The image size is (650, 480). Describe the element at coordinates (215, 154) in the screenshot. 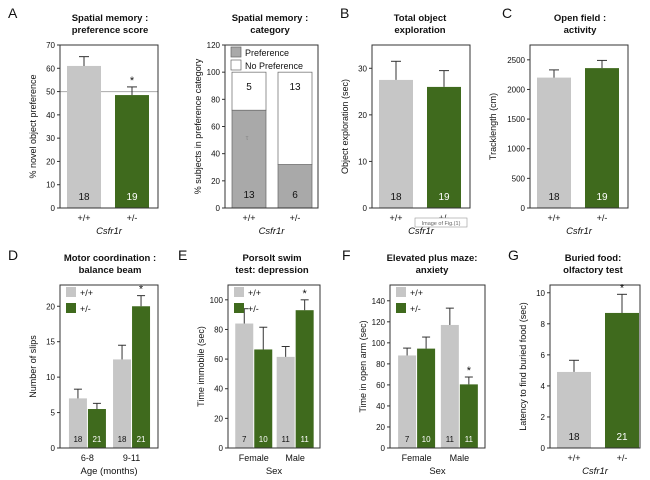

I see `y-tick-label: 40` at that location.